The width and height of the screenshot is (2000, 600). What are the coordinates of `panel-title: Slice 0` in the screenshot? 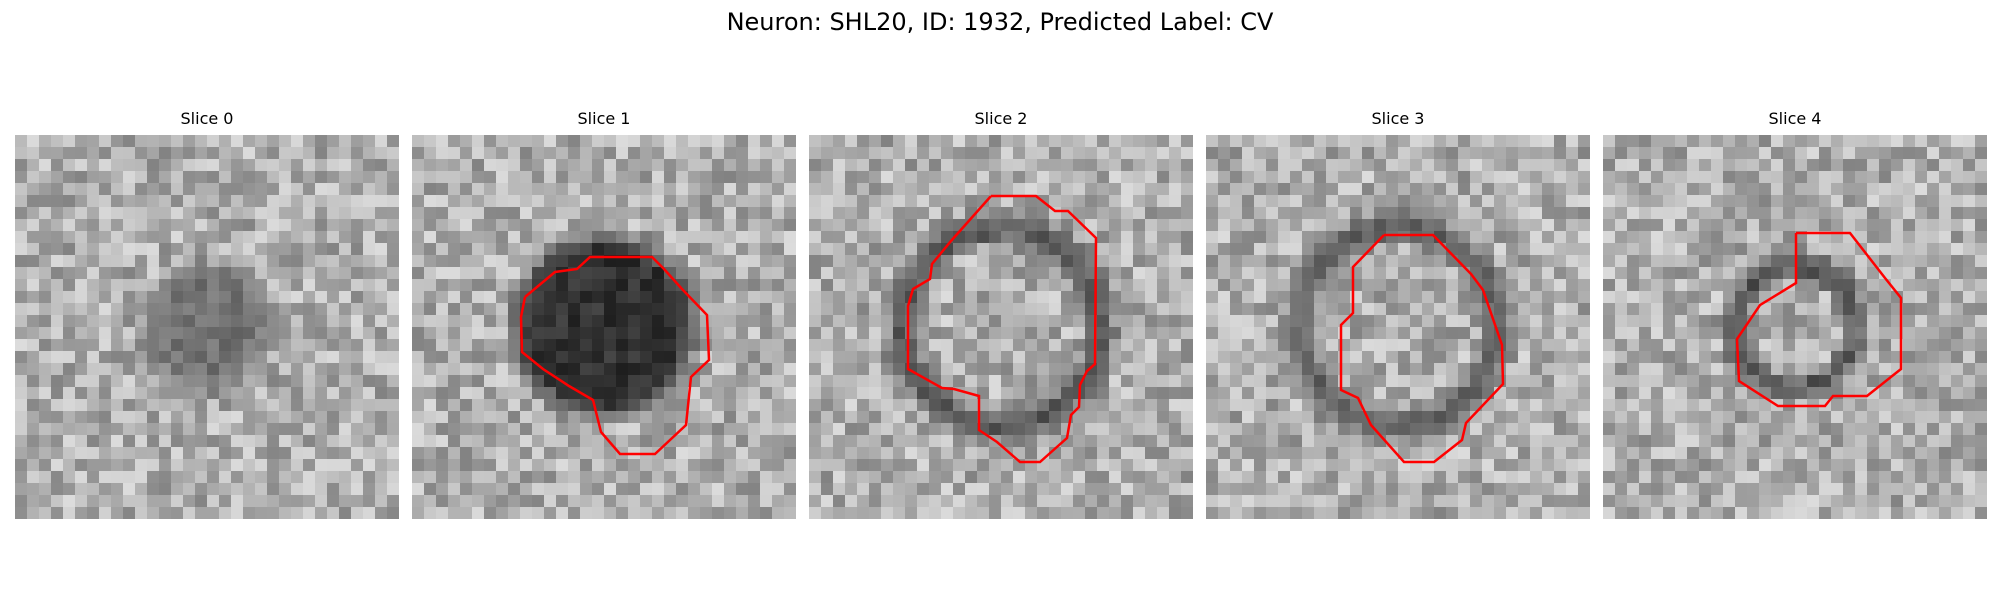 It's located at (207, 118).